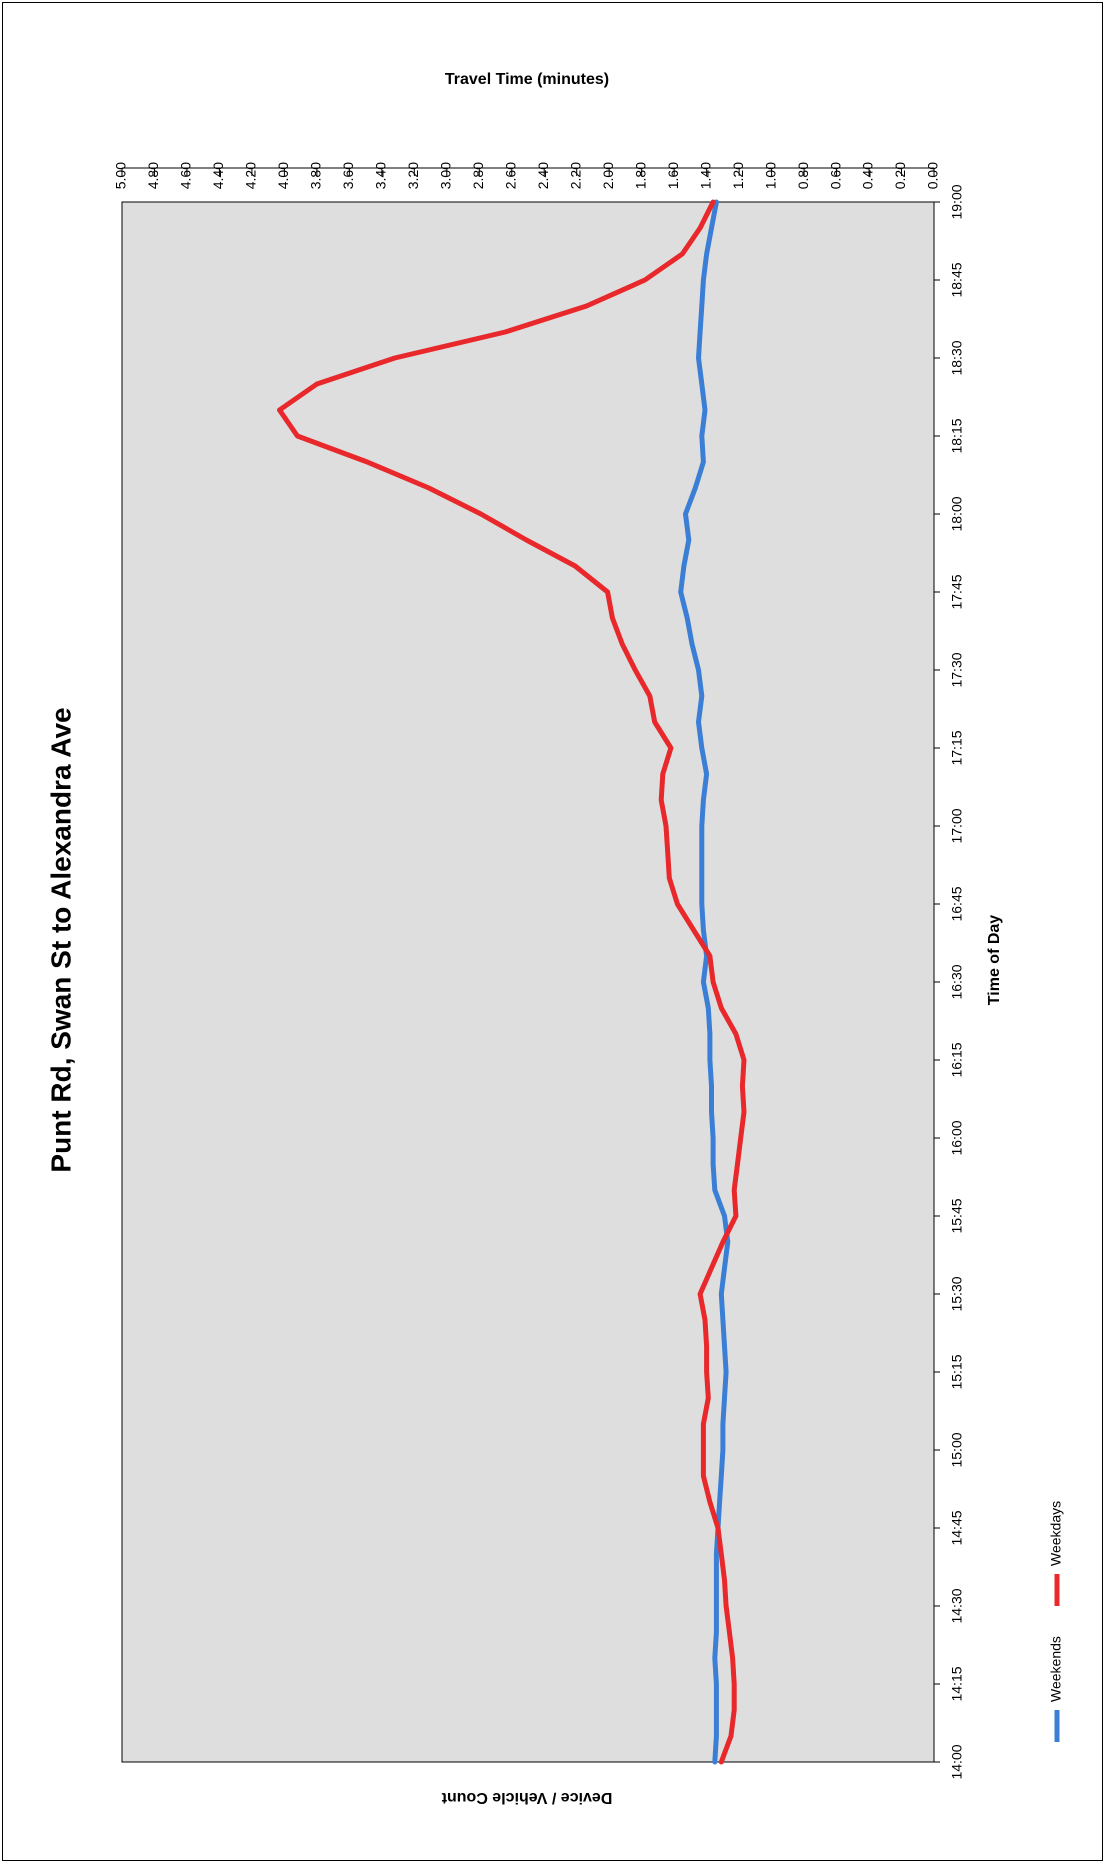 Image resolution: width=1107 pixels, height=1865 pixels. Describe the element at coordinates (957, 1293) in the screenshot. I see `time-tick-label: 15:30` at that location.